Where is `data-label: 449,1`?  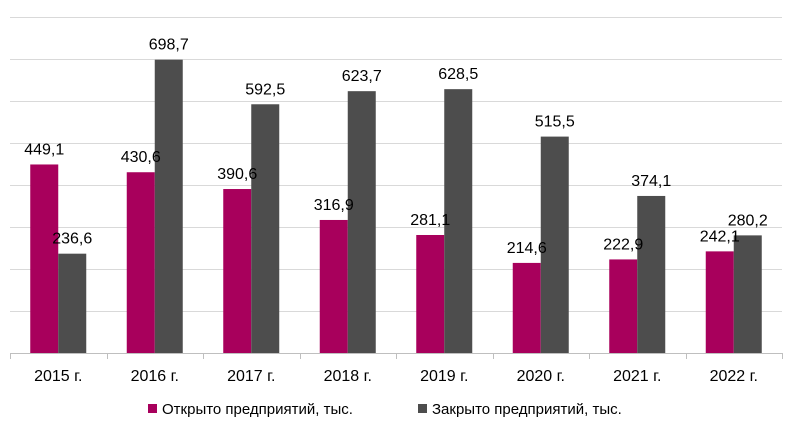 data-label: 449,1 is located at coordinates (44, 149).